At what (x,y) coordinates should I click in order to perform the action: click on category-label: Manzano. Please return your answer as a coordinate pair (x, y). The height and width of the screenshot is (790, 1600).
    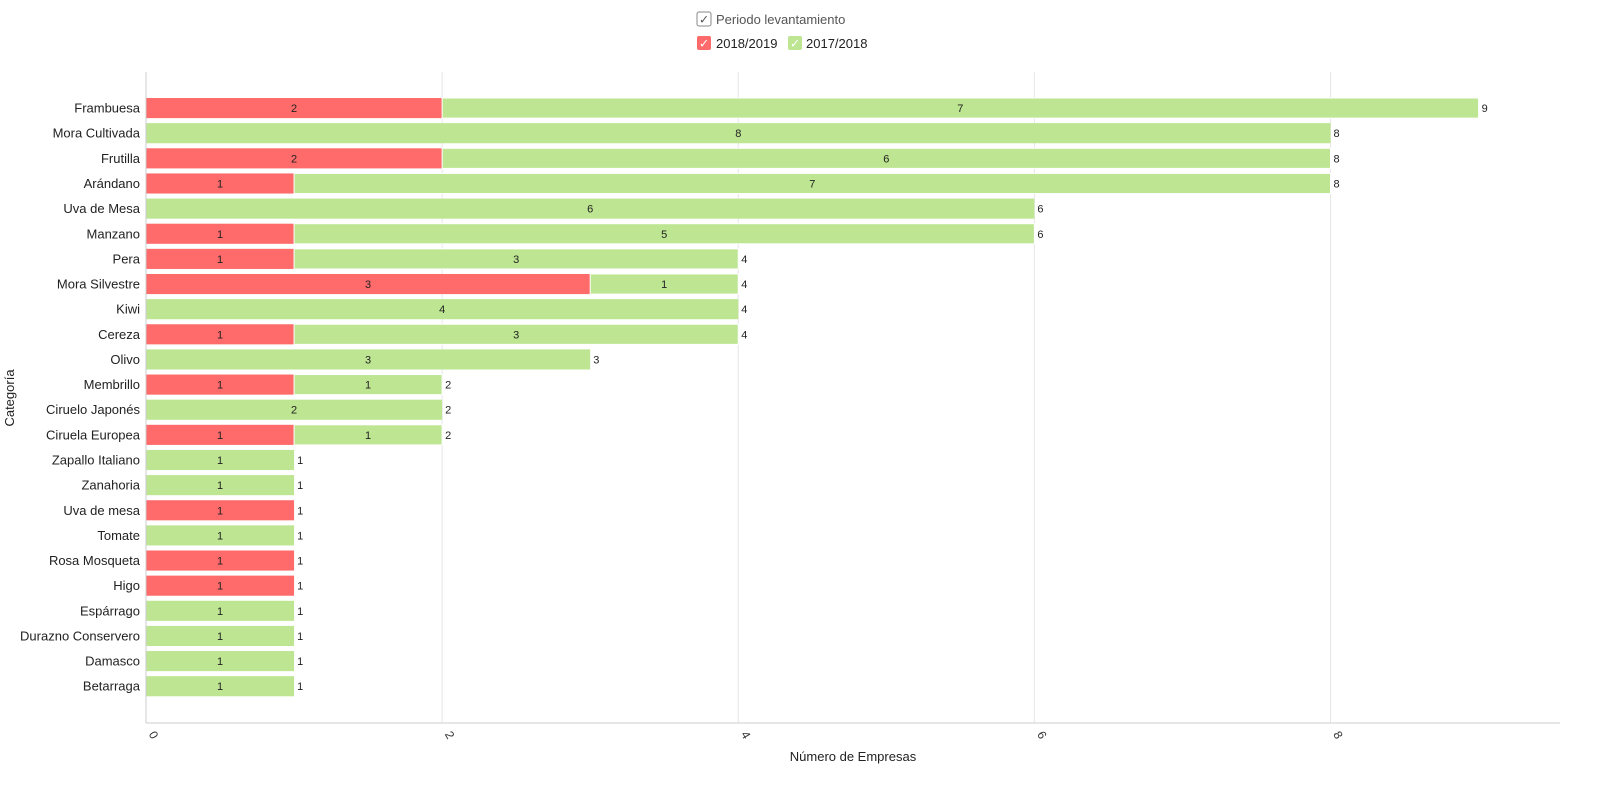
    Looking at the image, I should click on (113, 233).